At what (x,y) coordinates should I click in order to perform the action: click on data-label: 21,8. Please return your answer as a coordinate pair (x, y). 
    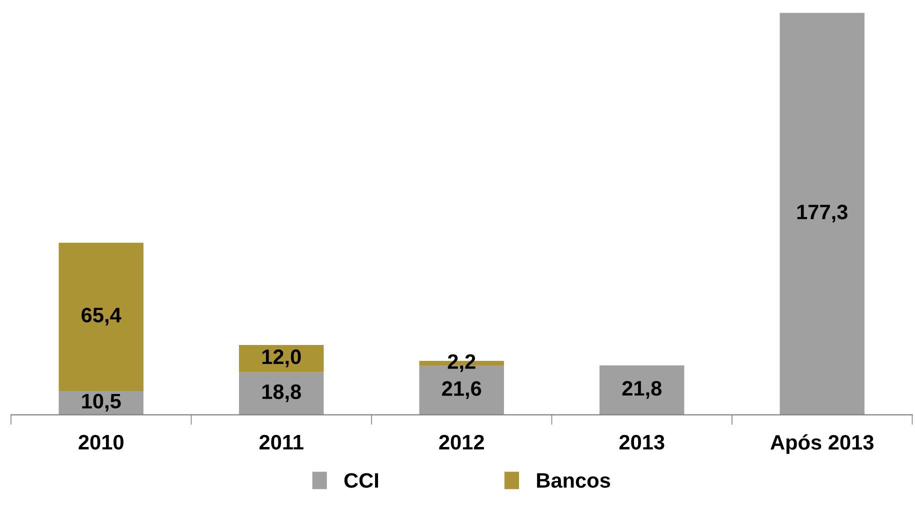
    Looking at the image, I should click on (642, 389).